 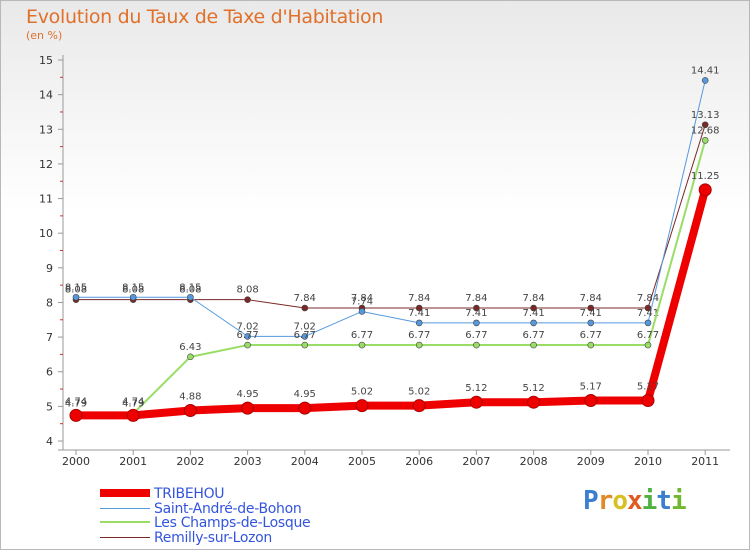 What do you see at coordinates (49, 406) in the screenshot?
I see `y-tick-label: 5` at bounding box center [49, 406].